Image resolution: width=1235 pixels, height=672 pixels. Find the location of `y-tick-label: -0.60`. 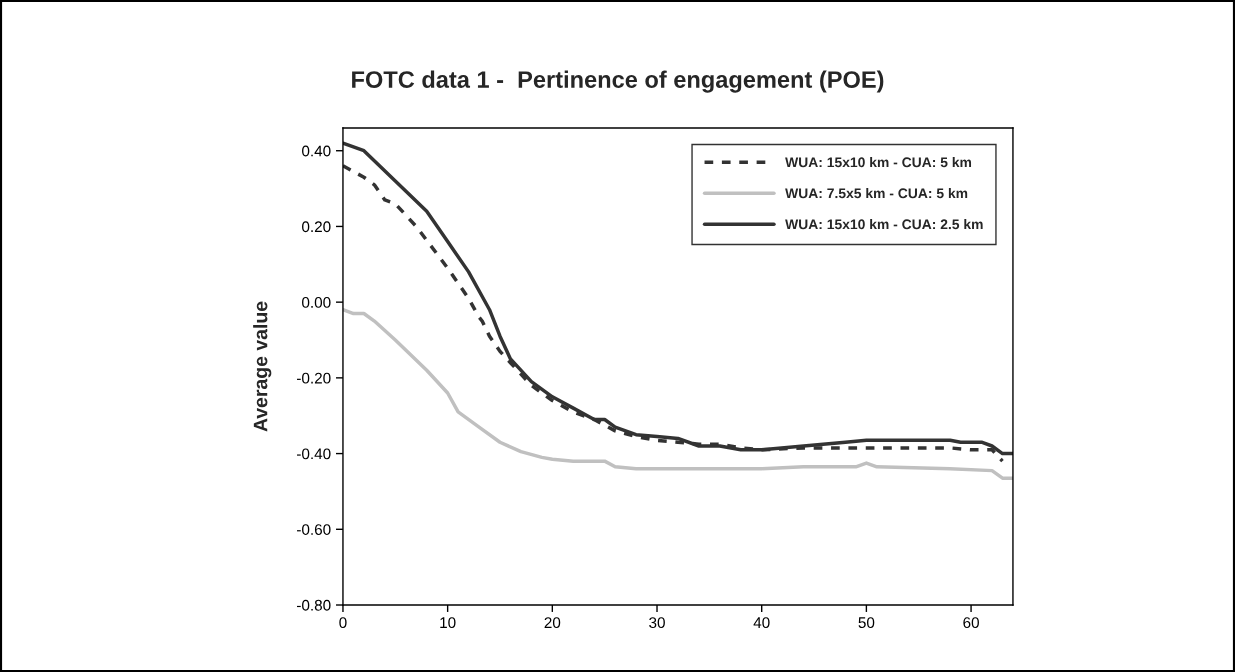

y-tick-label: -0.60 is located at coordinates (314, 529).